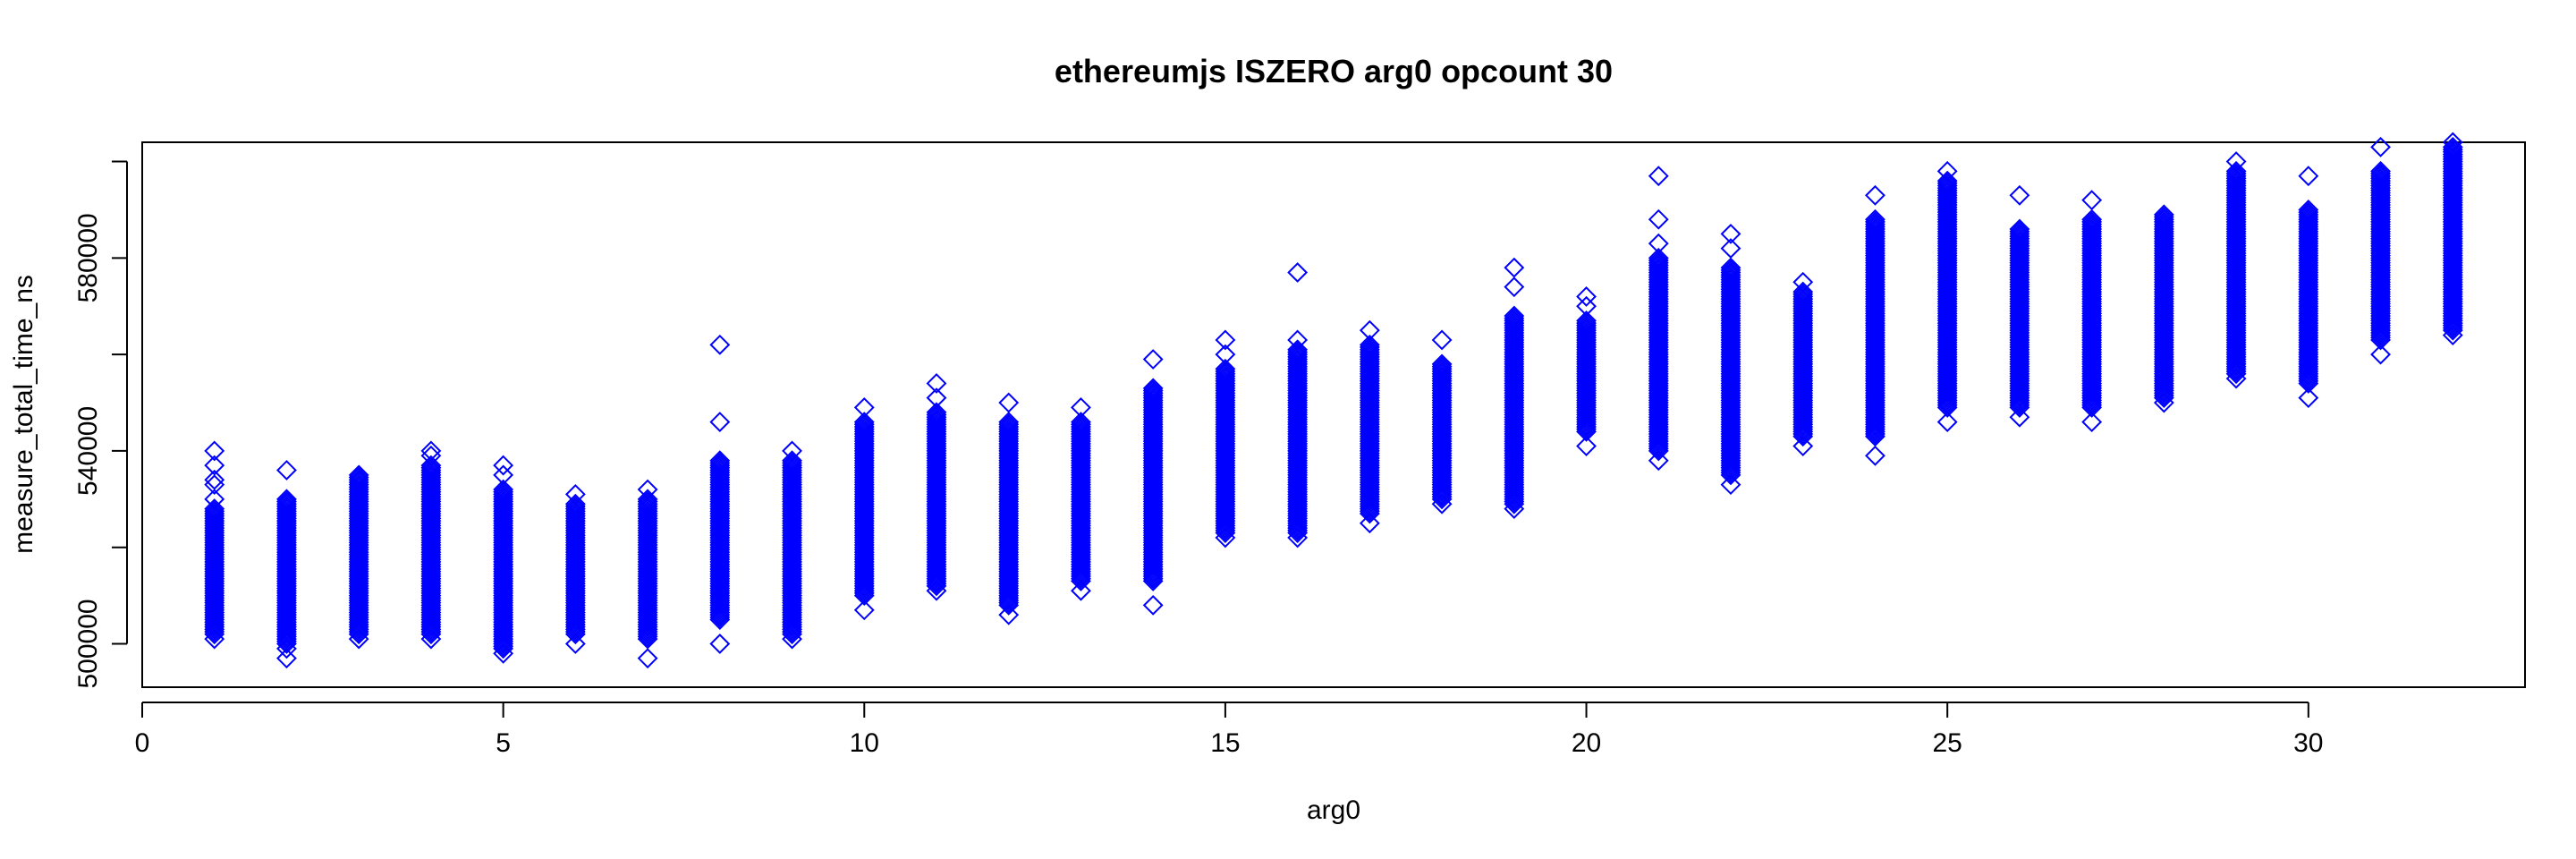 This screenshot has height=859, width=2576. I want to click on chart-title: ethereumjs ISZERO arg0 opcount 30, so click(1334, 71).